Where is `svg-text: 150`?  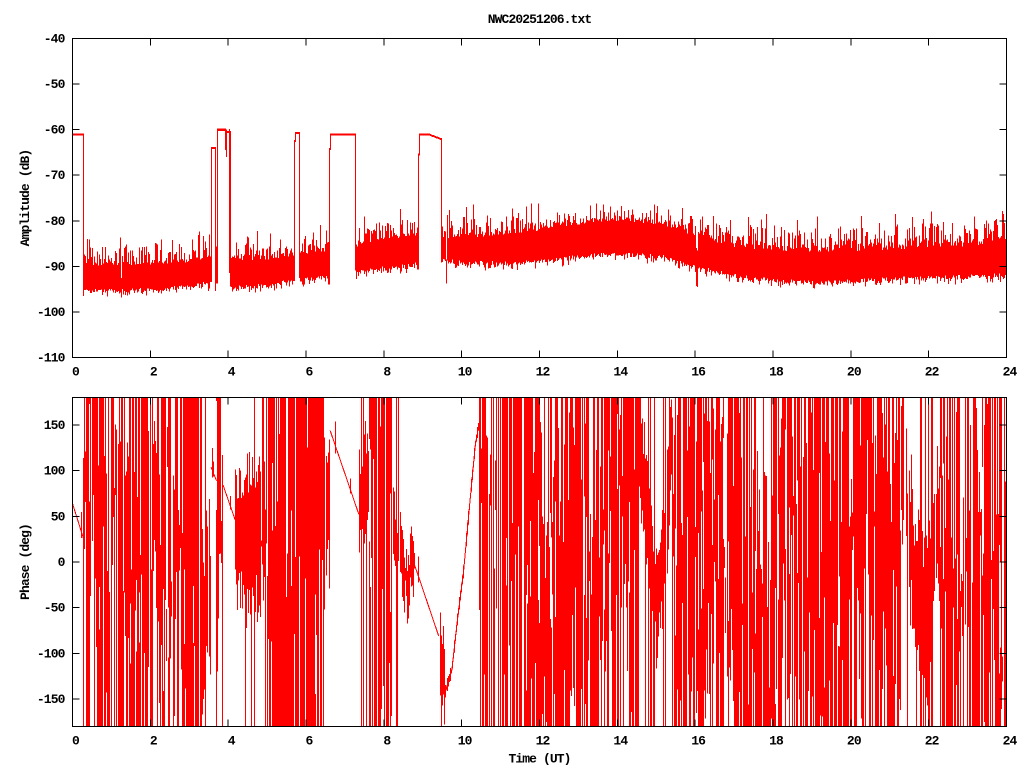 svg-text: 150 is located at coordinates (55, 425).